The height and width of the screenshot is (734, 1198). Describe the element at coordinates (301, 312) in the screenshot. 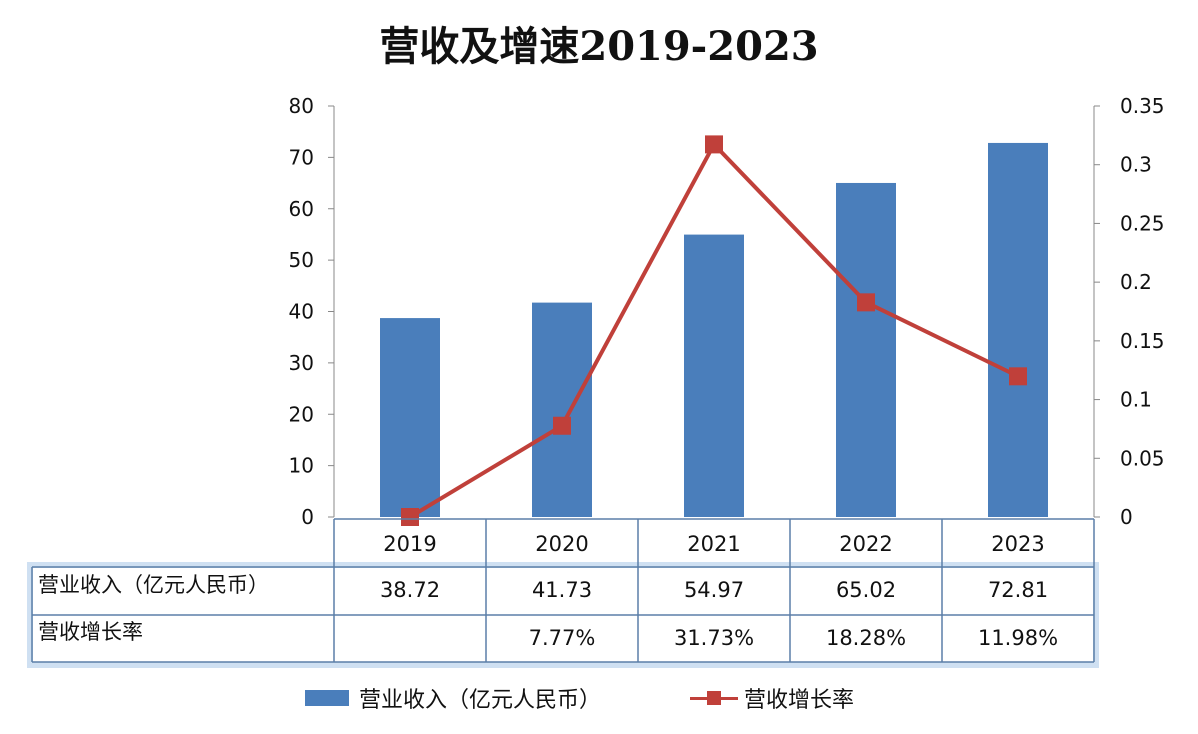

I see `left-tick-label: 40` at that location.